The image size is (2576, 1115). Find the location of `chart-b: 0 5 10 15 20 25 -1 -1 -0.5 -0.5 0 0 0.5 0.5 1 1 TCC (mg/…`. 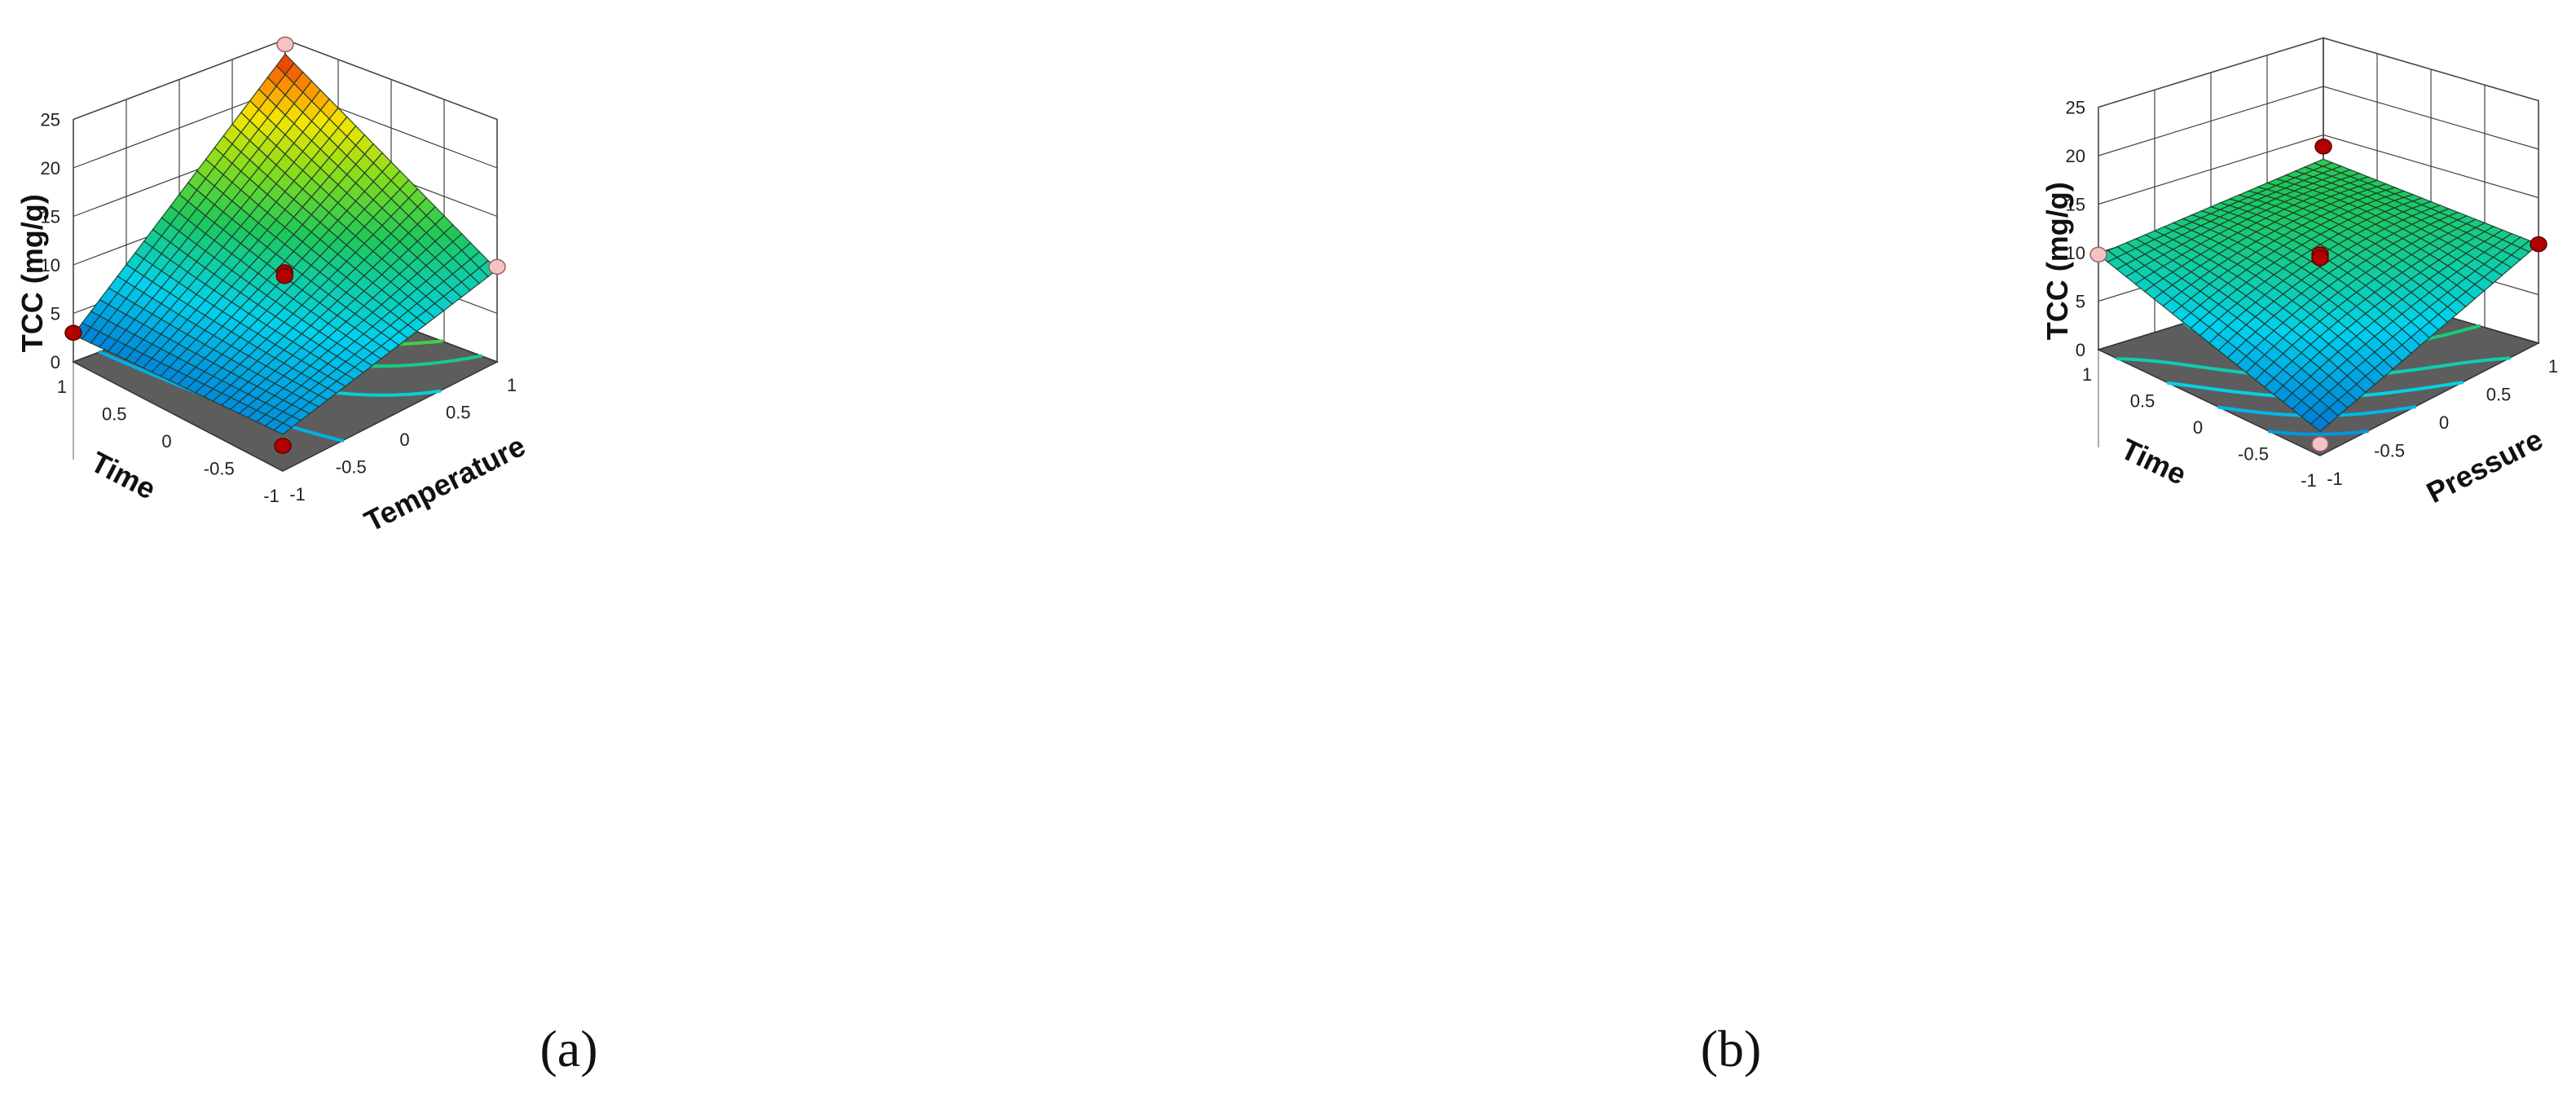

chart-b: 0 5 10 15 20 25 -1 -1 -0.5 -0.5 0 0 0.5 0.5 1 1 TCC (mg/… is located at coordinates (2299, 273).